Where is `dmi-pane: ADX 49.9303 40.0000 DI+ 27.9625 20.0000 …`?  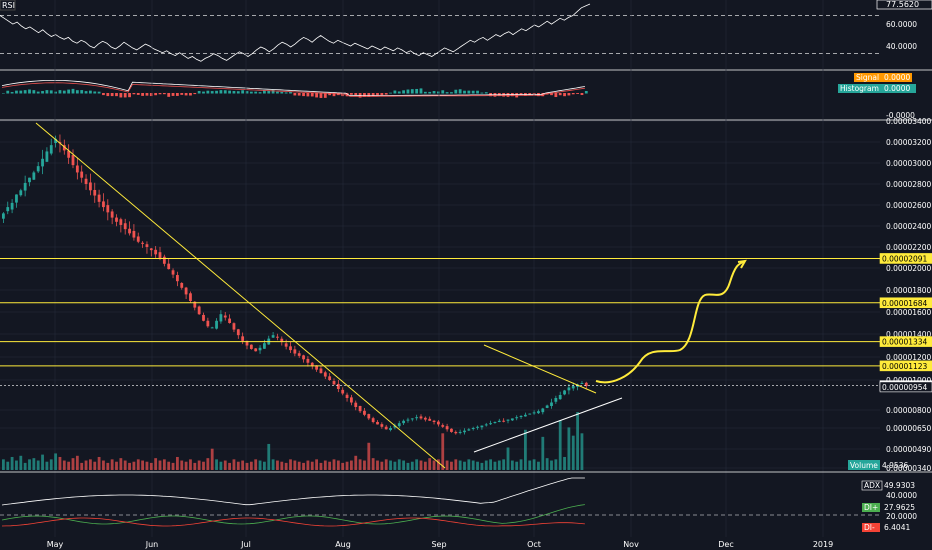 dmi-pane: ADX 49.9303 40.0000 DI+ 27.9625 20.0000 … is located at coordinates (458, 504).